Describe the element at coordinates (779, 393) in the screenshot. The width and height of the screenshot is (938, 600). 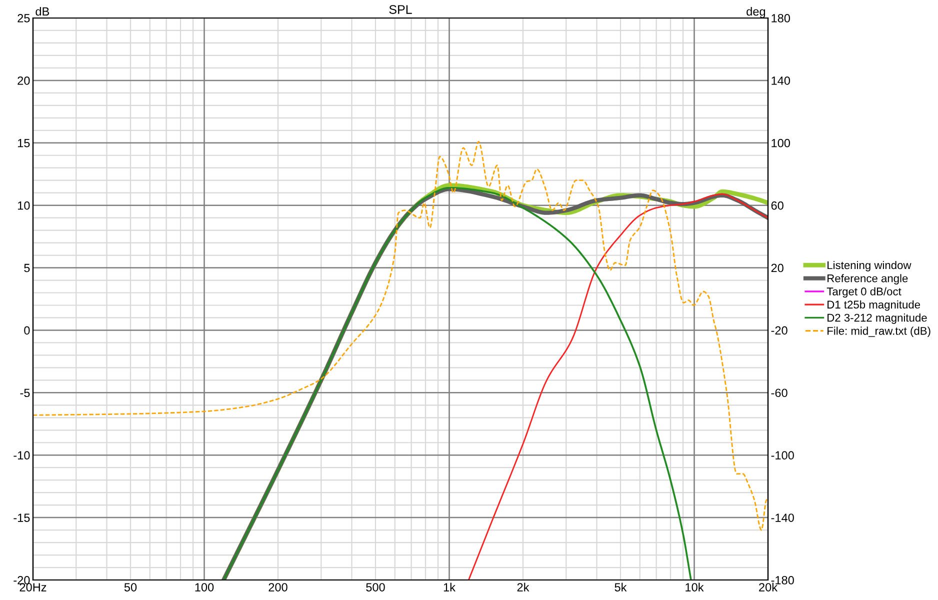
I see `y2-tick-label: -60` at that location.